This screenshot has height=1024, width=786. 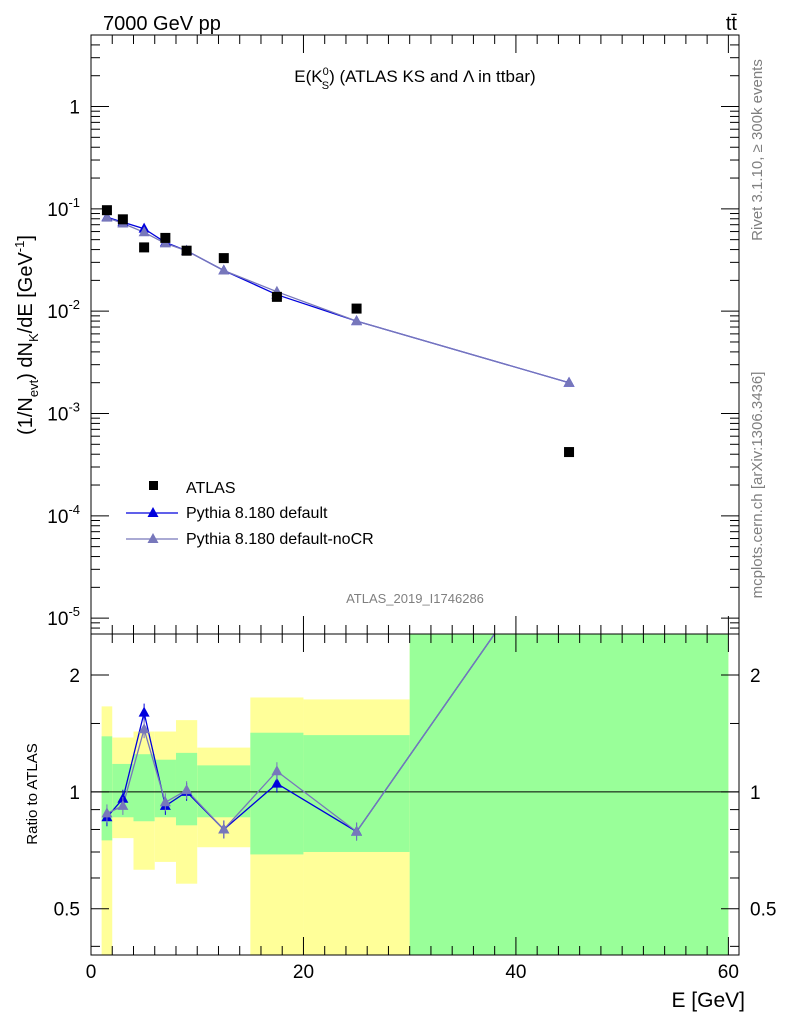 What do you see at coordinates (74, 108) in the screenshot?
I see `main-ytick-label: 1` at bounding box center [74, 108].